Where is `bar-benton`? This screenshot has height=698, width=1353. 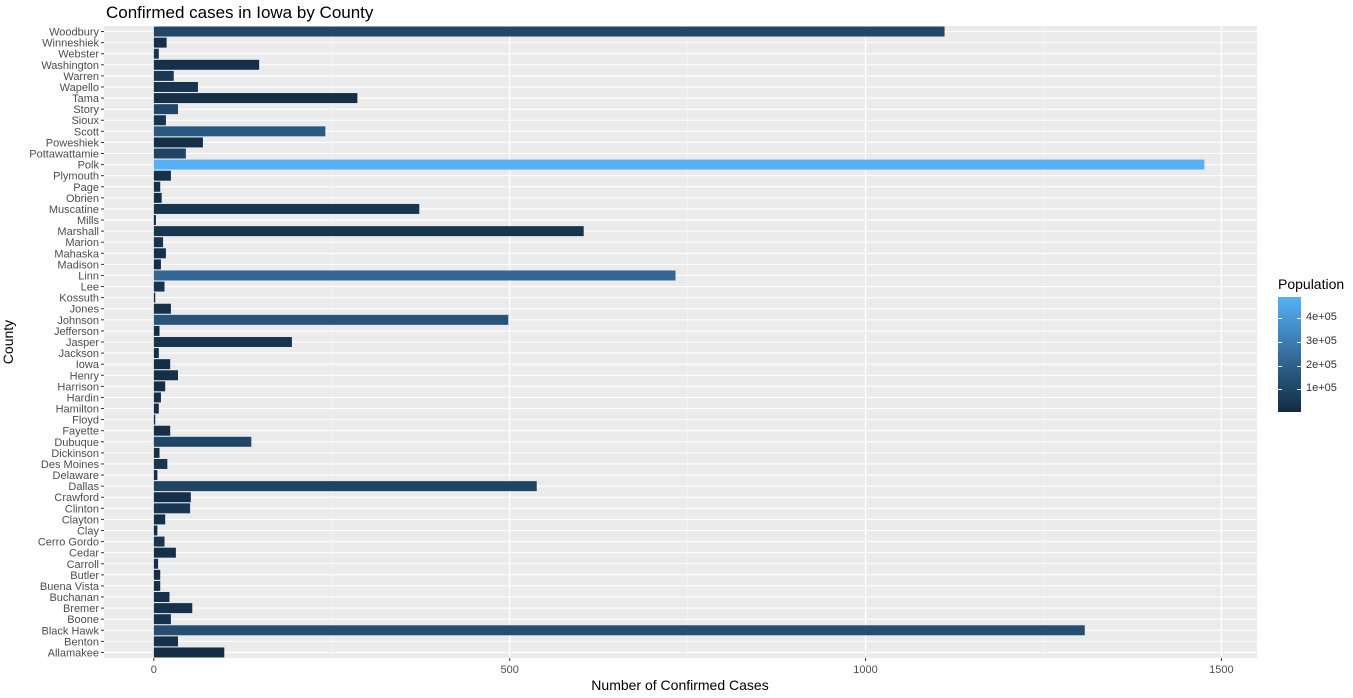 bar-benton is located at coordinates (166, 641).